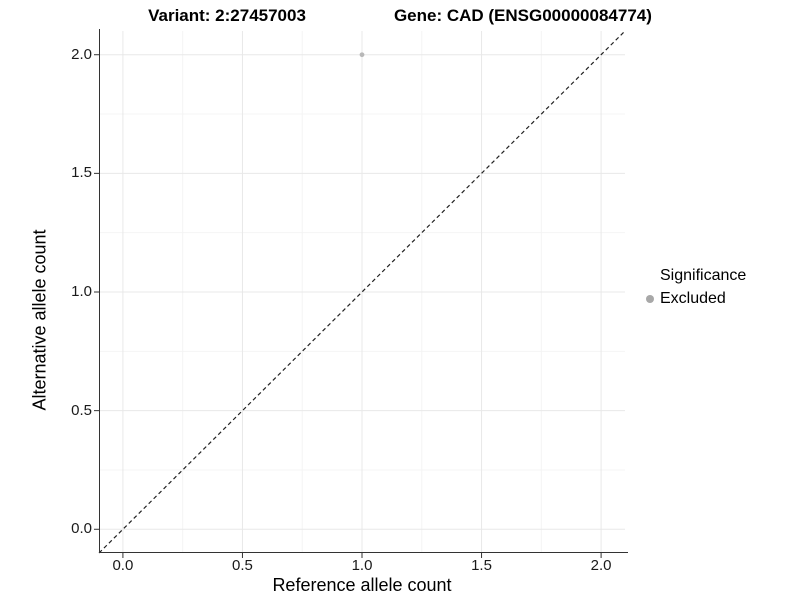  I want to click on legend-point-icon, so click(650, 299).